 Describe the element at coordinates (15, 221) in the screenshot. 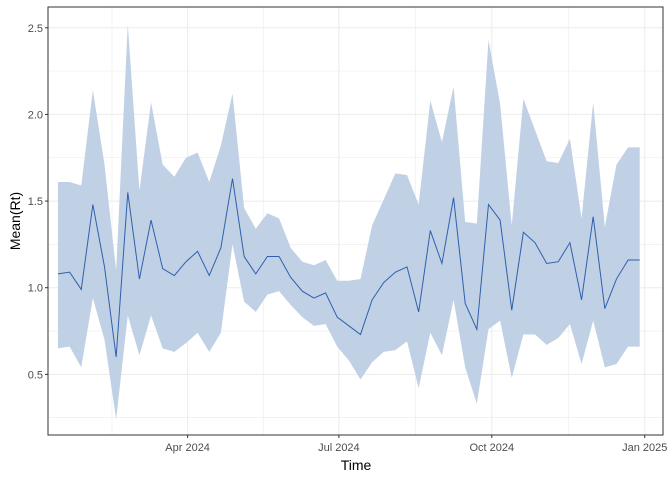

I see `y-axis-title: Mean(Rt)` at that location.